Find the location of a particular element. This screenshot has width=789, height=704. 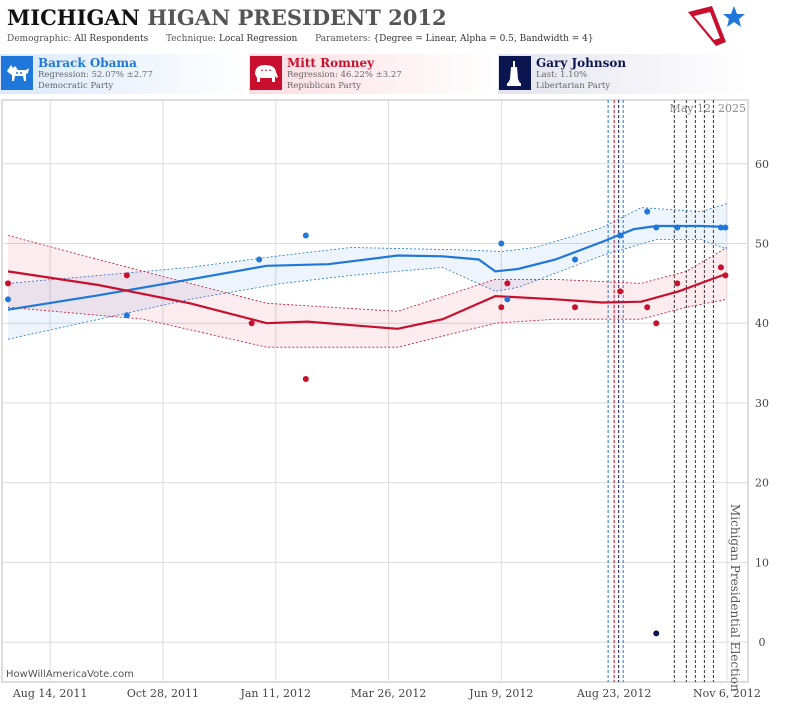

x-tick-label: Oct 28, 2011 is located at coordinates (163, 693).